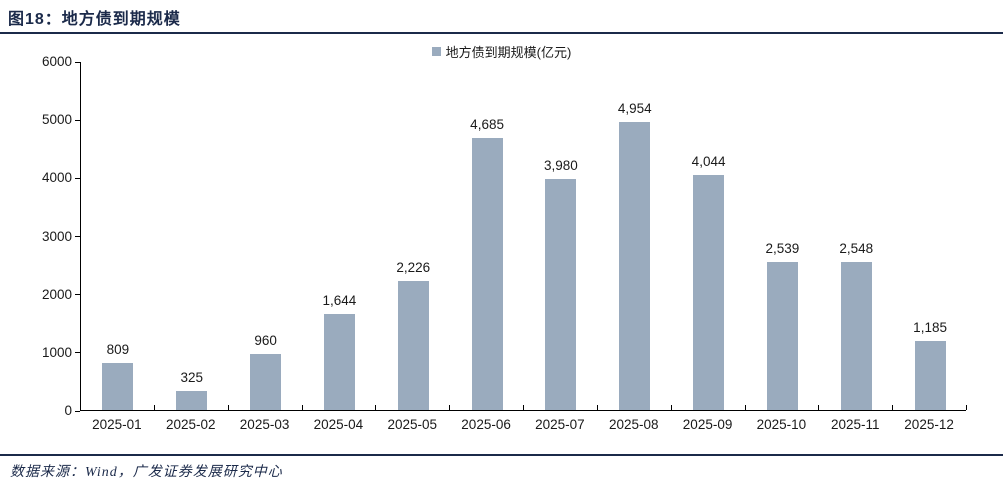 The width and height of the screenshot is (1003, 483). I want to click on bar-value-label: 4,685, so click(487, 124).